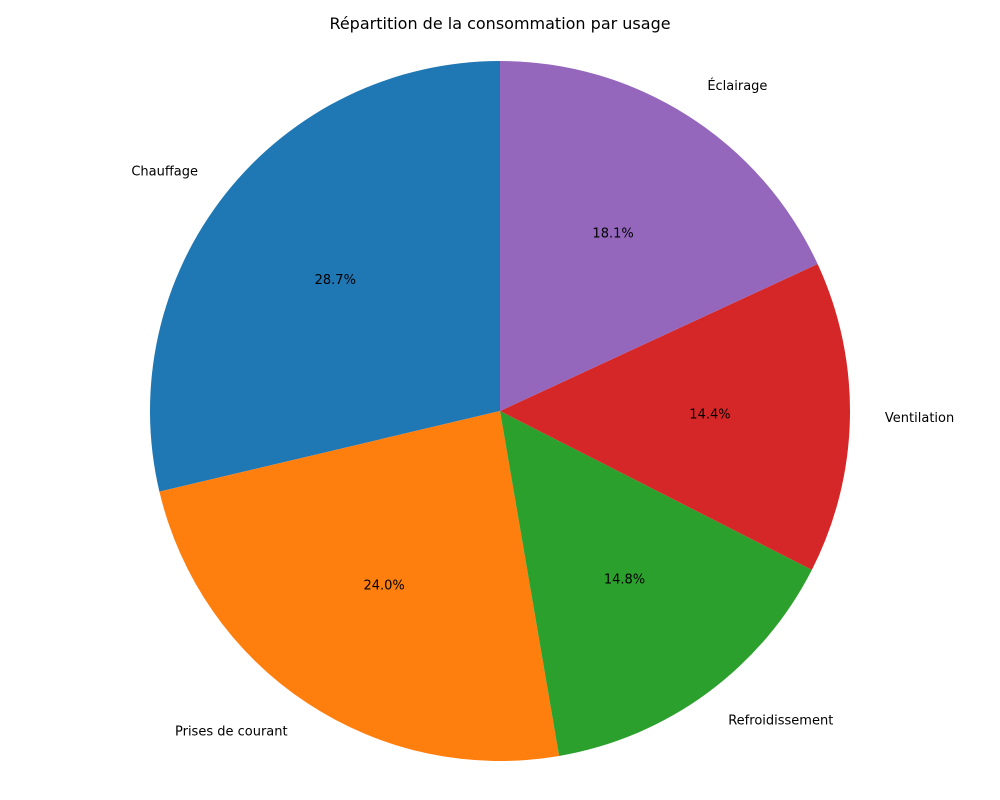 The height and width of the screenshot is (800, 1000). I want to click on pie-percent-label: 14.8%, so click(624, 580).